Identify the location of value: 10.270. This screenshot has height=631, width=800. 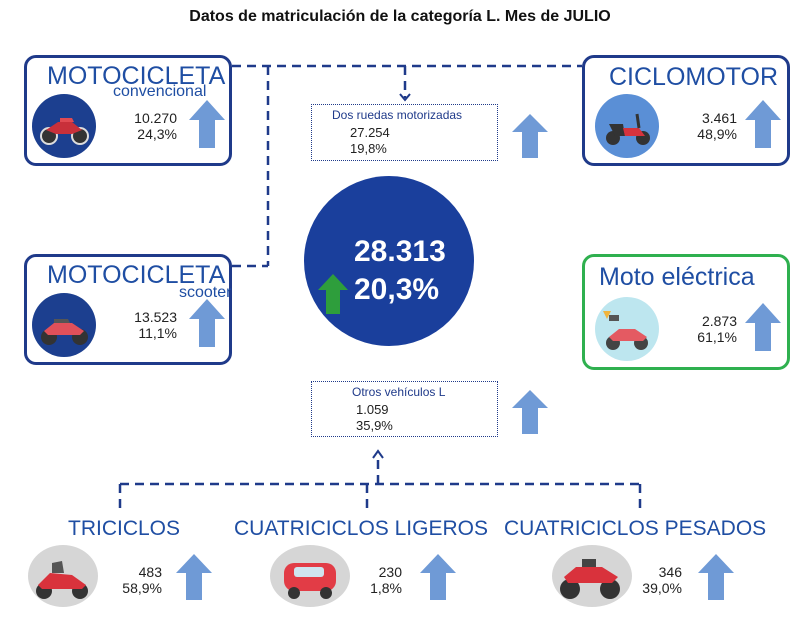
(155, 118).